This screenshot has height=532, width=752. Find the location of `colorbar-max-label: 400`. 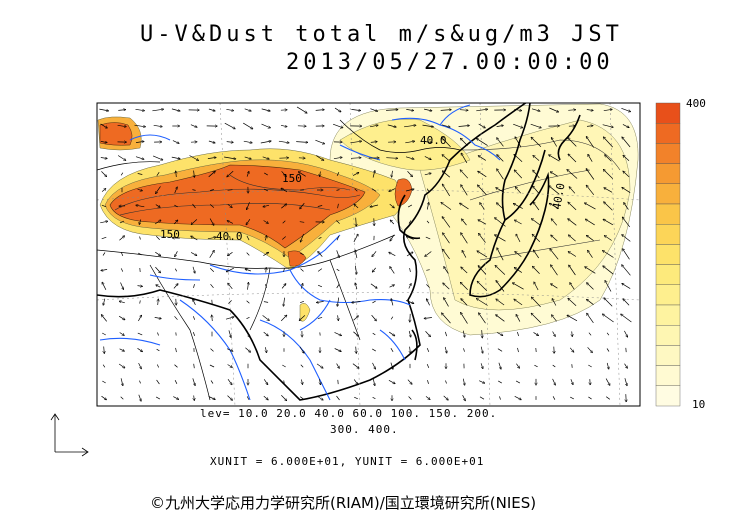

colorbar-max-label: 400 is located at coordinates (696, 103).